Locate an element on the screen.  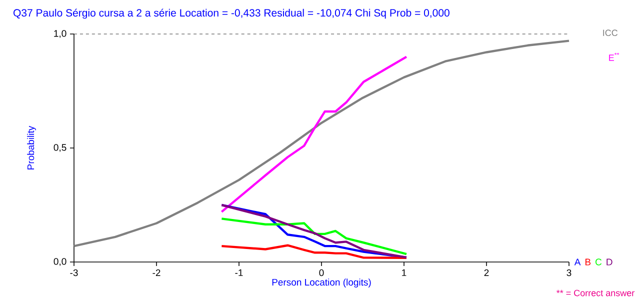
text: B is located at coordinates (588, 262).